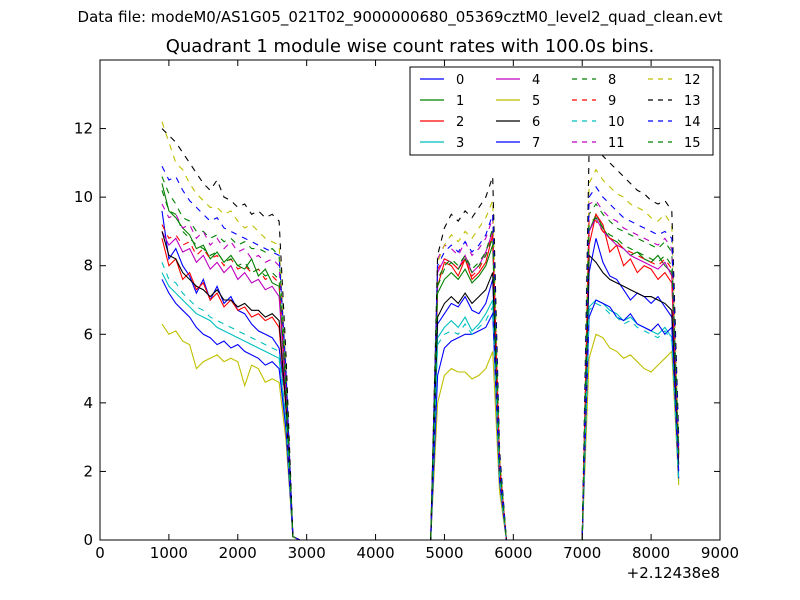  What do you see at coordinates (594, 101) in the screenshot?
I see `legend-item-9: 9` at bounding box center [594, 101].